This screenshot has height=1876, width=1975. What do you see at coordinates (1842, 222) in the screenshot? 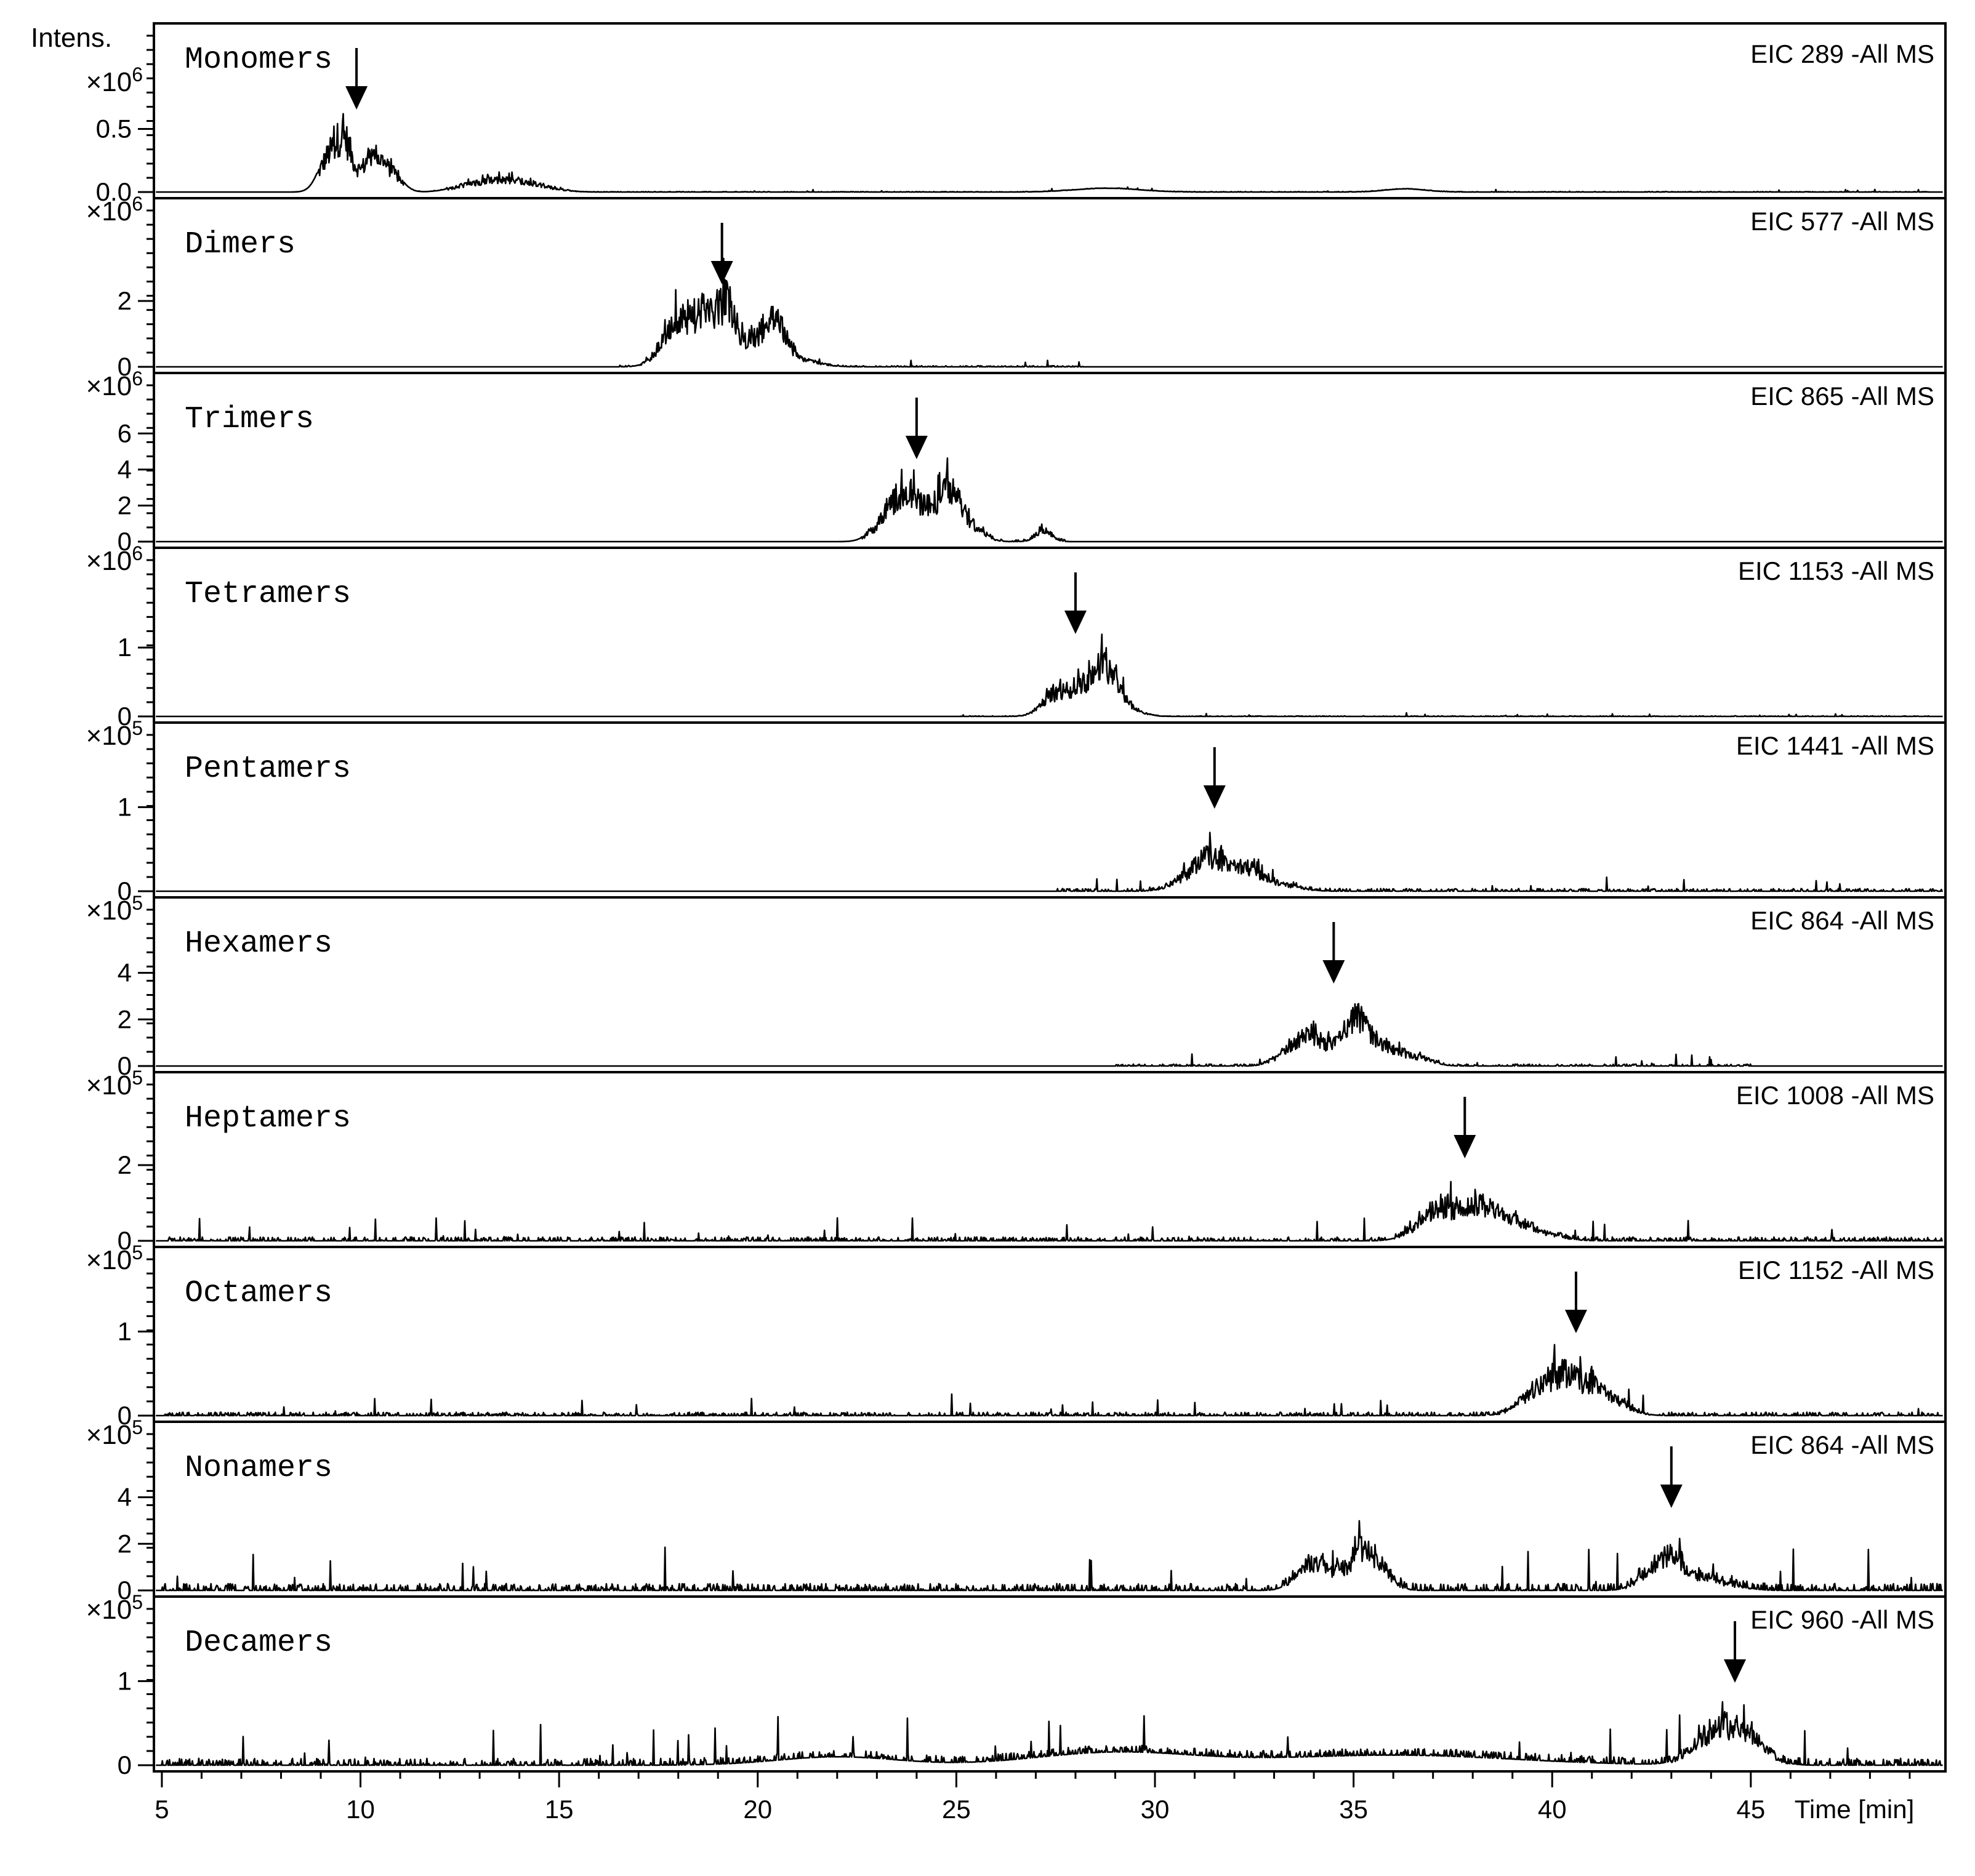
I see `eic-label: EIC 577 -All MS` at bounding box center [1842, 222].